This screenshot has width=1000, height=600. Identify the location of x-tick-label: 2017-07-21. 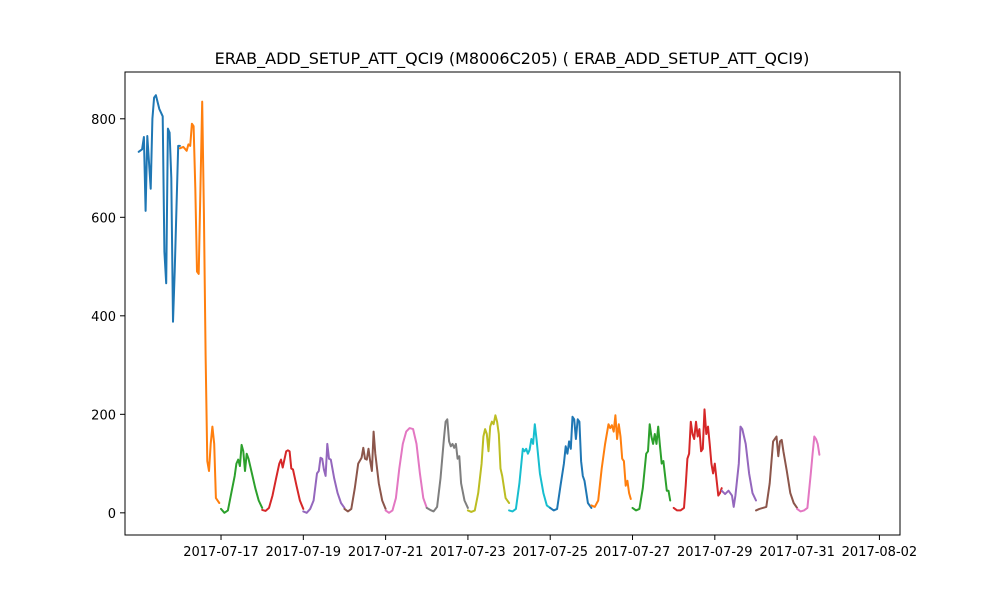
(386, 552).